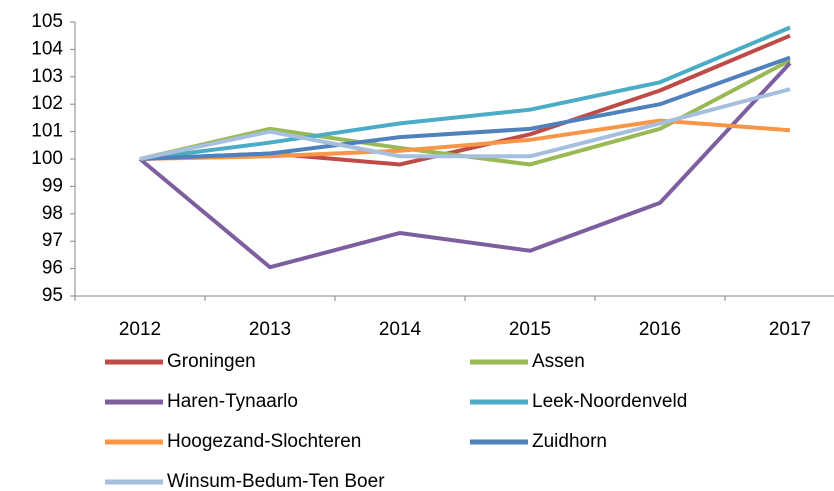  Describe the element at coordinates (790, 329) in the screenshot. I see `x-tick-label: 2017` at that location.